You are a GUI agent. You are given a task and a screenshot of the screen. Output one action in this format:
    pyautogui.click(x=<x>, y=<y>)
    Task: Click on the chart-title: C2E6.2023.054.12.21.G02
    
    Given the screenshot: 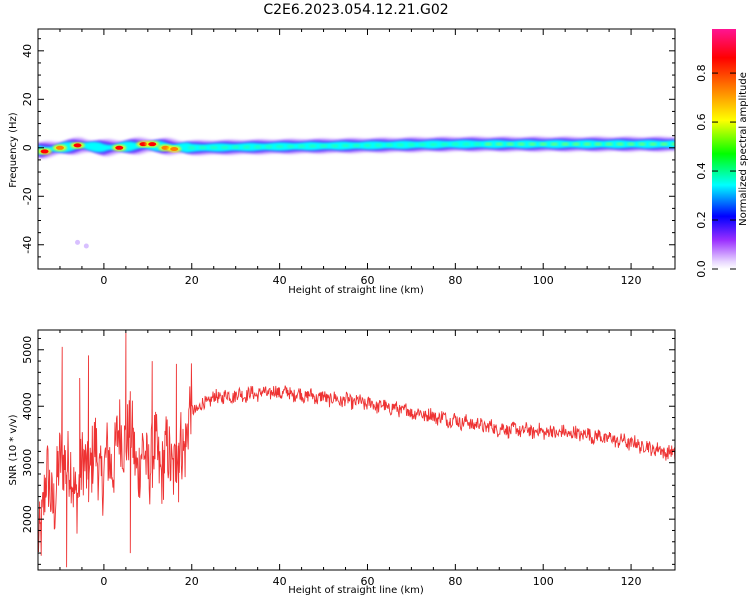 What is the action you would take?
    pyautogui.click(x=355, y=10)
    